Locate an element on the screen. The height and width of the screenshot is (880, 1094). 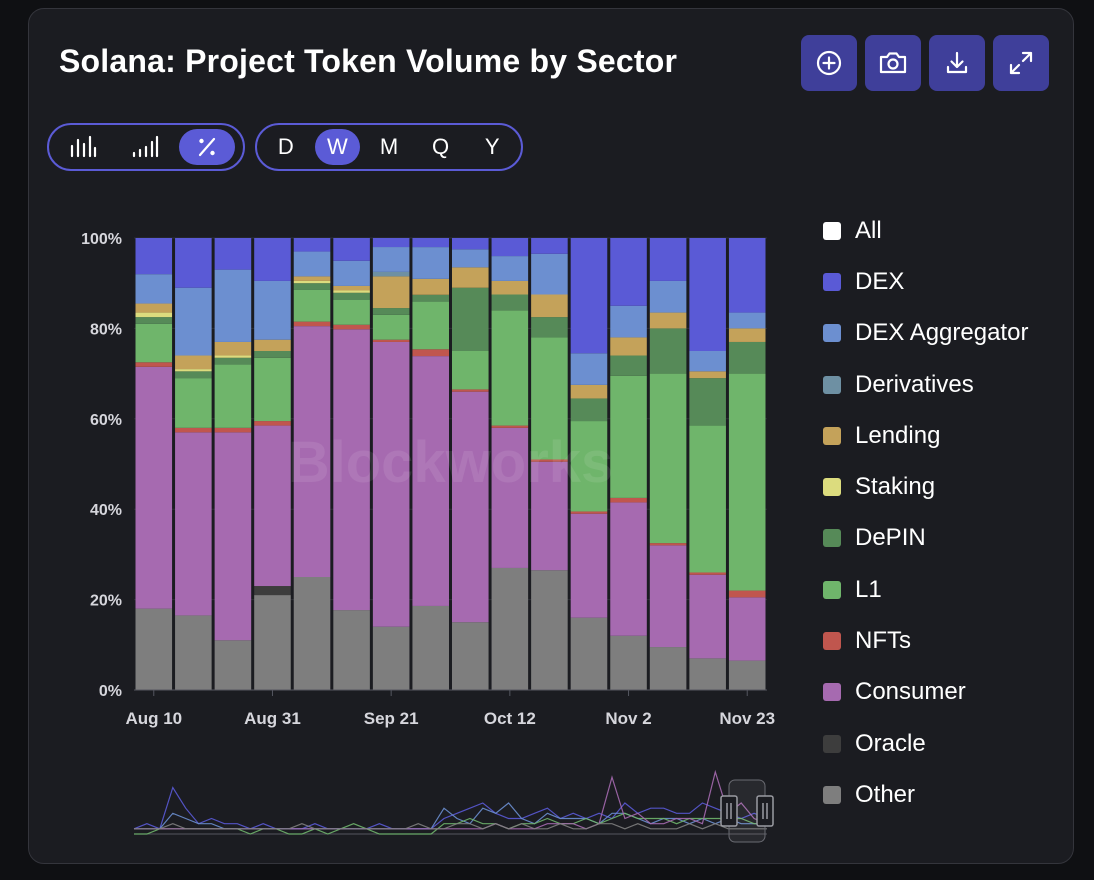
legend-item-staking: Staking is located at coordinates (925, 486).